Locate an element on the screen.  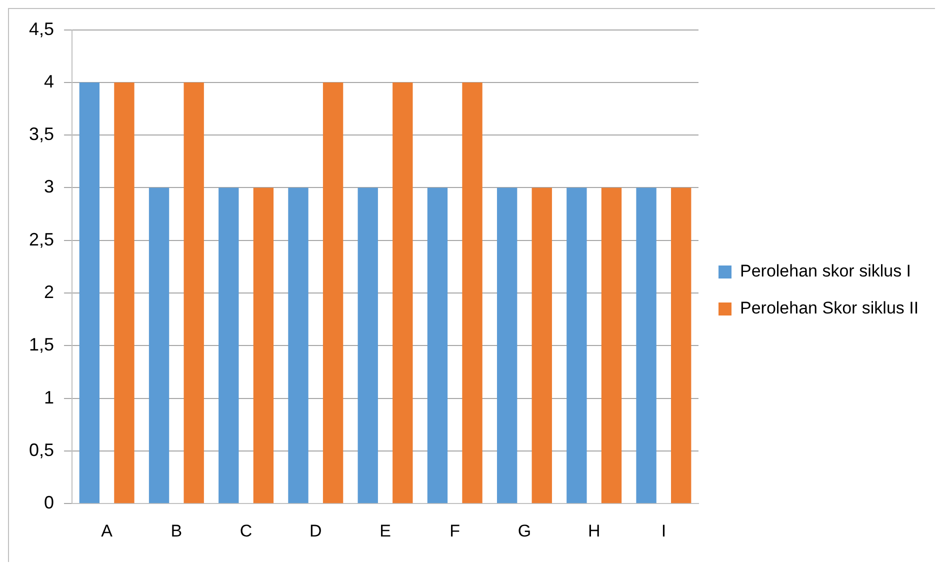
x-tick-label: I is located at coordinates (663, 530).